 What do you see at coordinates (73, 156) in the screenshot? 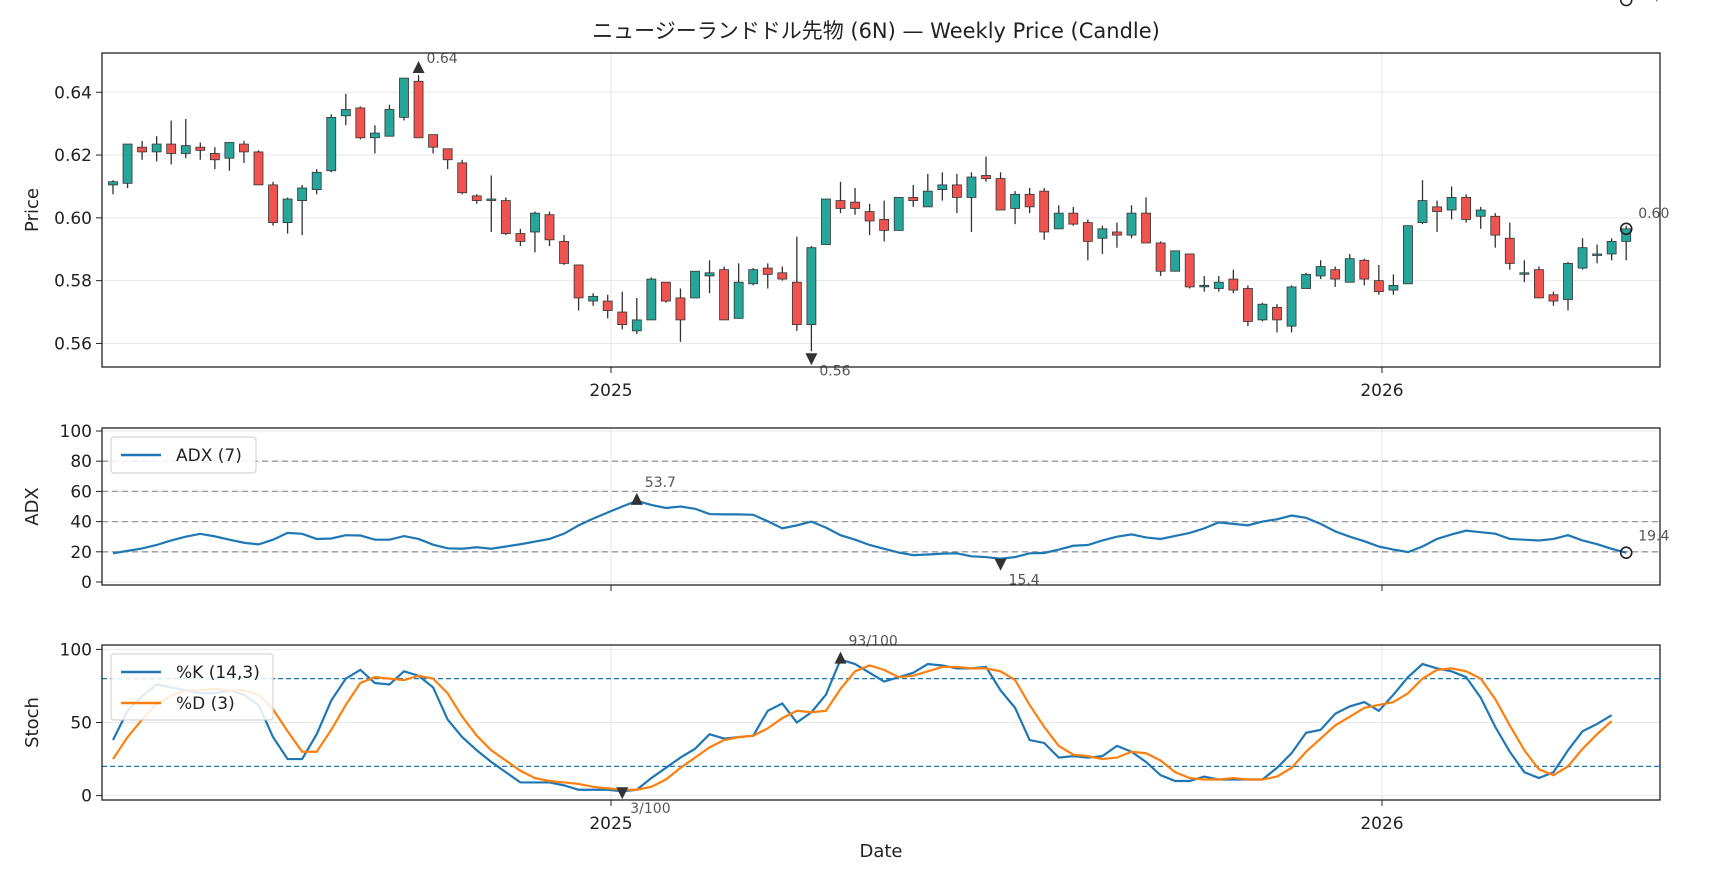
I see `price-ytick-label: 0.62` at bounding box center [73, 156].